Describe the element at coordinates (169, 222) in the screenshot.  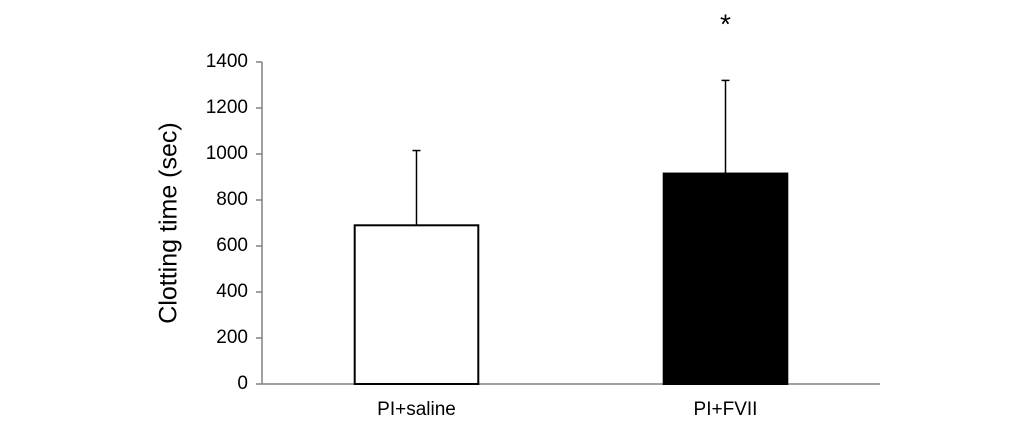
I see `y-axis-label: Clotting time (sec)` at that location.